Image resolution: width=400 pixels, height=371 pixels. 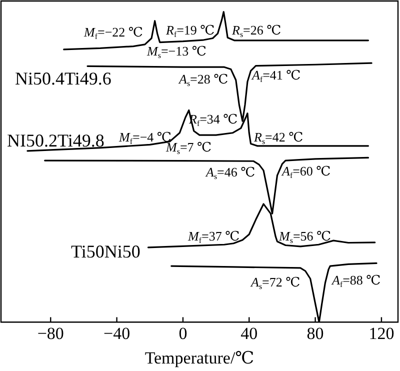 I want to click on x-tick-label: 120, so click(x=381, y=333).